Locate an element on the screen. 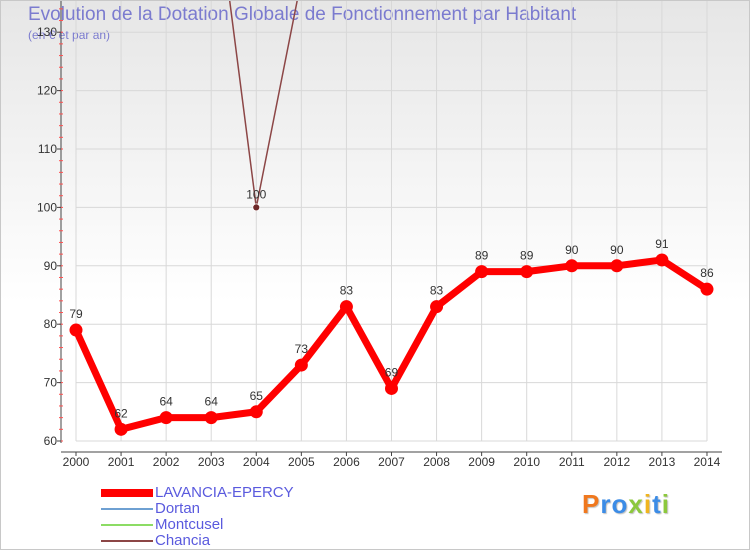 Image resolution: width=750 pixels, height=550 pixels. x-tick-label: 2013 is located at coordinates (662, 462).